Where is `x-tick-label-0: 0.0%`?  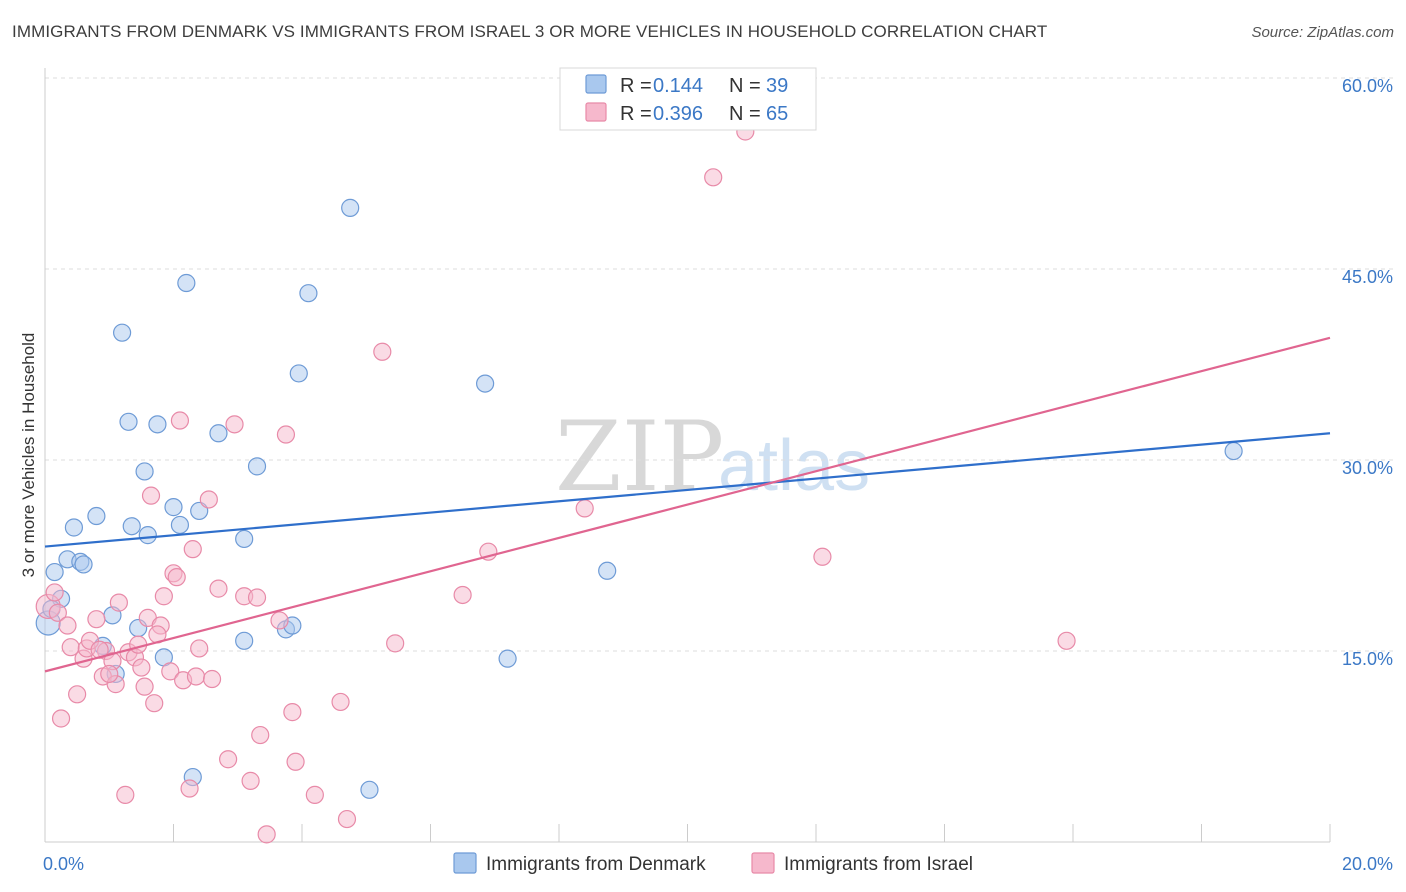
x-tick-label-0: 0.0% is located at coordinates (63, 864).